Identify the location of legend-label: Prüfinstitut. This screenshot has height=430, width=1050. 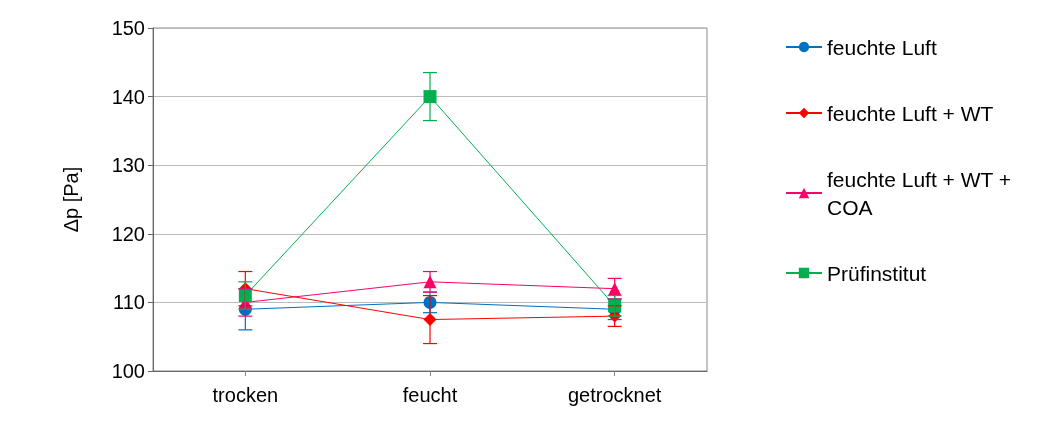
(877, 273).